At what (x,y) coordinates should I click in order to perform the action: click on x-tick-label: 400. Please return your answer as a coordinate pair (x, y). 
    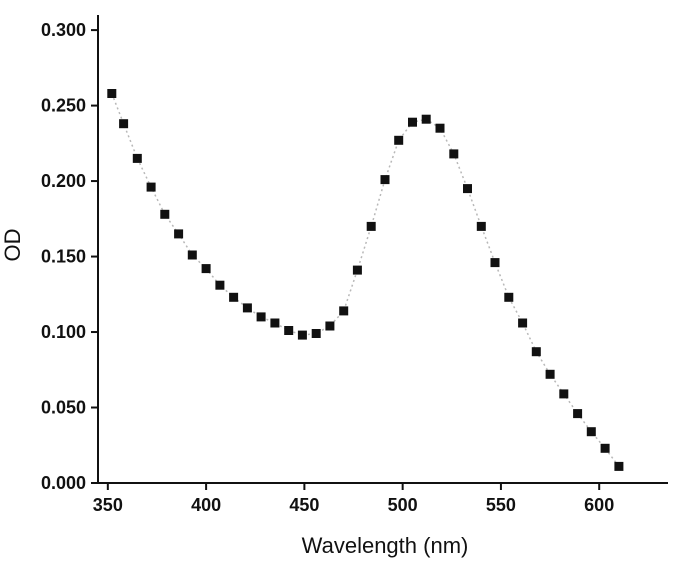
    Looking at the image, I should click on (206, 505).